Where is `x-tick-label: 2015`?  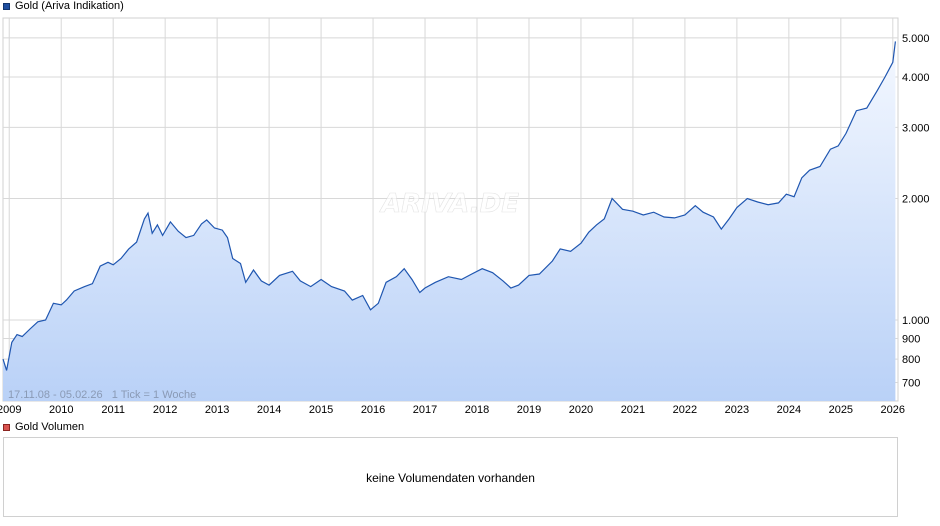 x-tick-label: 2015 is located at coordinates (321, 410).